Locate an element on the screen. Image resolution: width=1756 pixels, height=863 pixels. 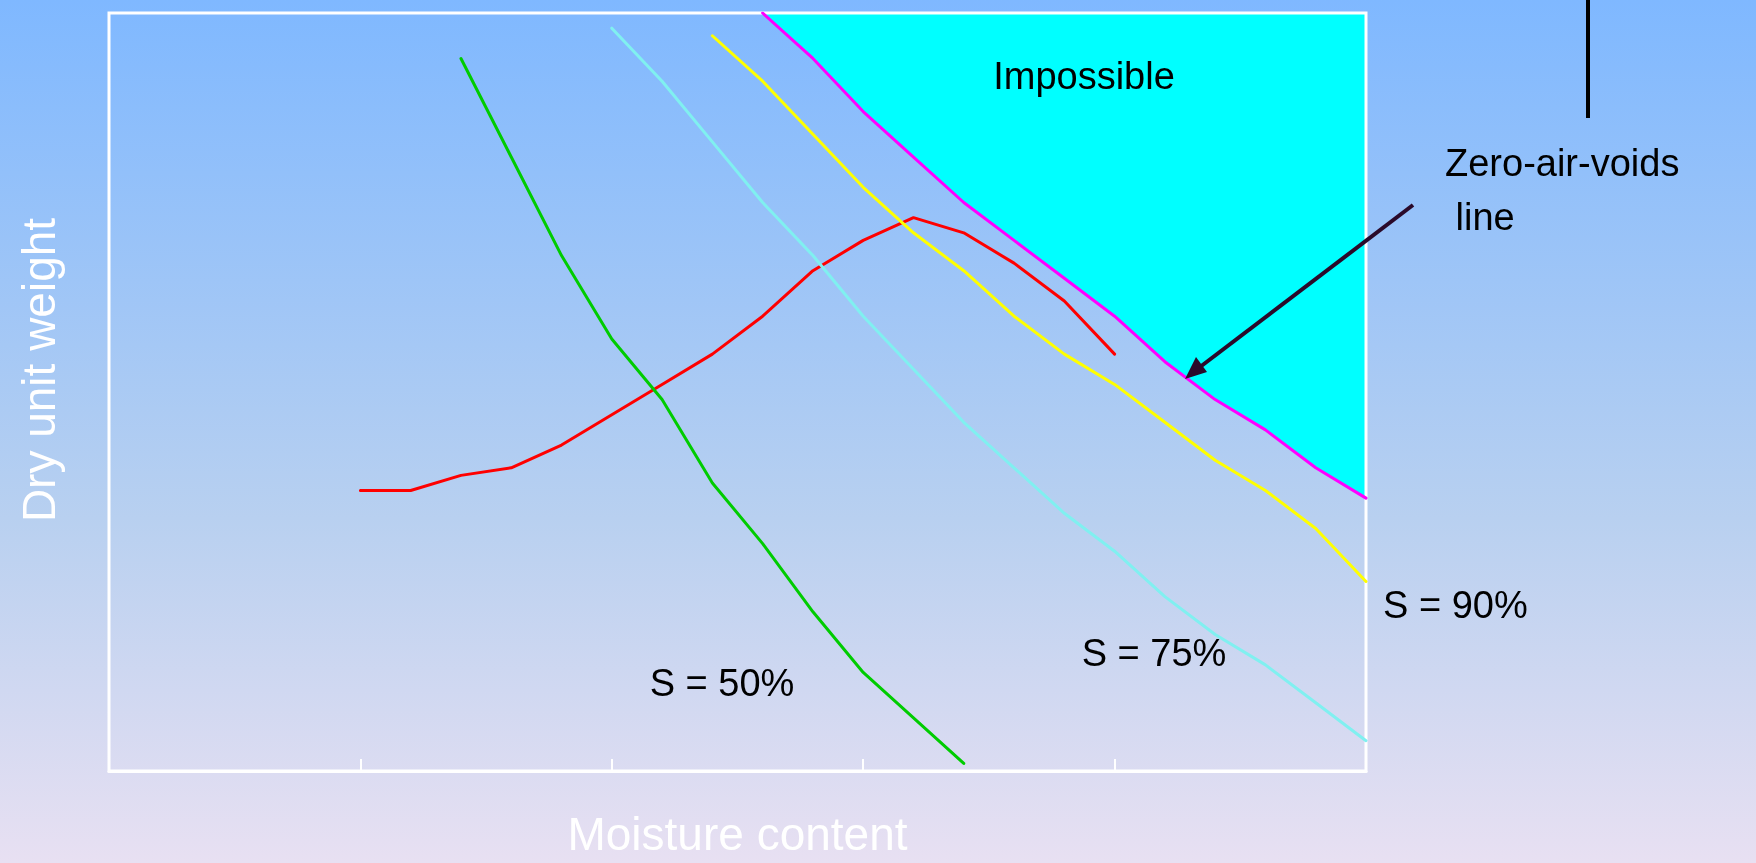
series-label: S = 50% is located at coordinates (722, 683).